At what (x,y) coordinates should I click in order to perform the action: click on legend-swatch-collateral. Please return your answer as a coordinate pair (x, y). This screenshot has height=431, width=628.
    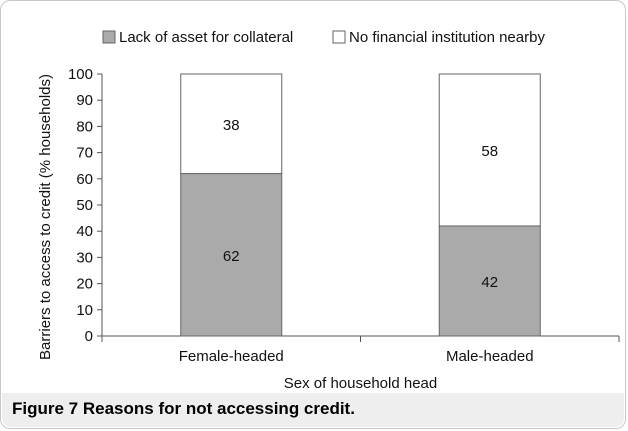
    Looking at the image, I should click on (109, 37).